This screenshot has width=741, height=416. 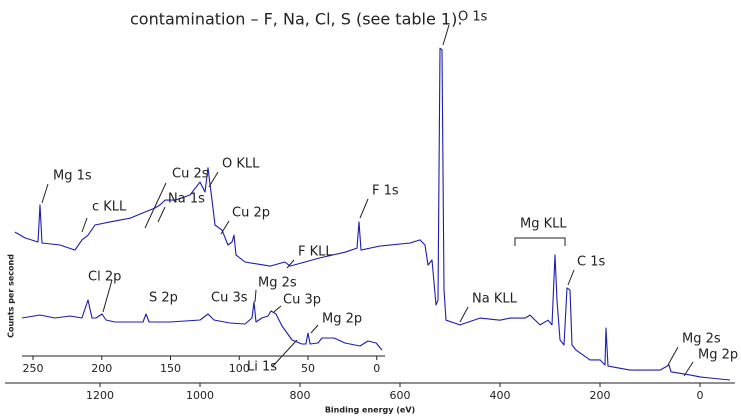 What do you see at coordinates (229, 298) in the screenshot?
I see `peak-label: Cu 3s` at bounding box center [229, 298].